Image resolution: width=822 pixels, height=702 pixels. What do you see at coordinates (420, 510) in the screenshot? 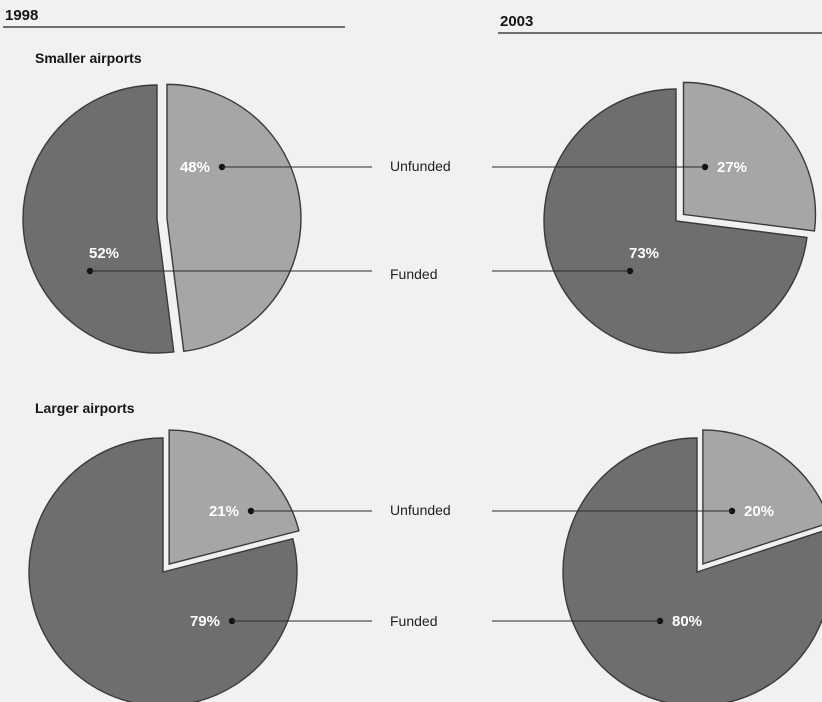
I see `mid-label-unfunded-bottom: Unfunded` at bounding box center [420, 510].